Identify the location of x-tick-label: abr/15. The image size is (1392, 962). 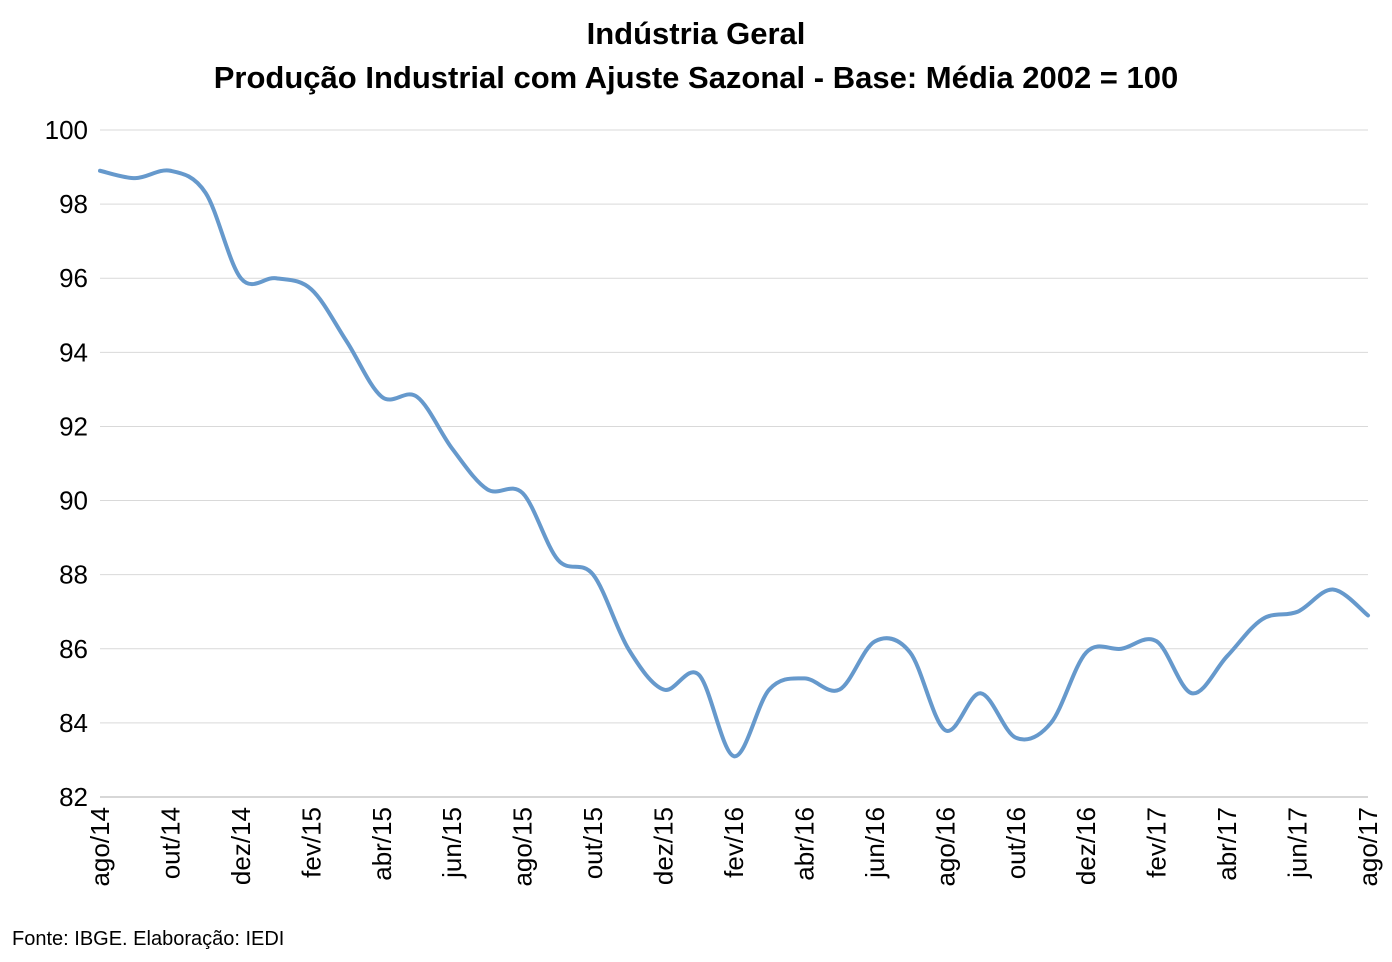
(382, 844).